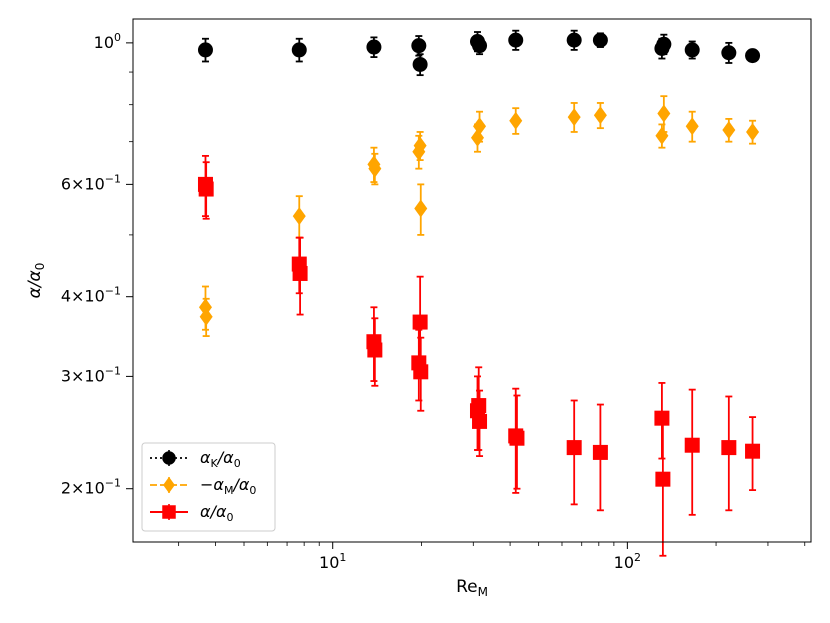  Describe the element at coordinates (215, 463) in the screenshot. I see `legend-label-sub: K` at that location.